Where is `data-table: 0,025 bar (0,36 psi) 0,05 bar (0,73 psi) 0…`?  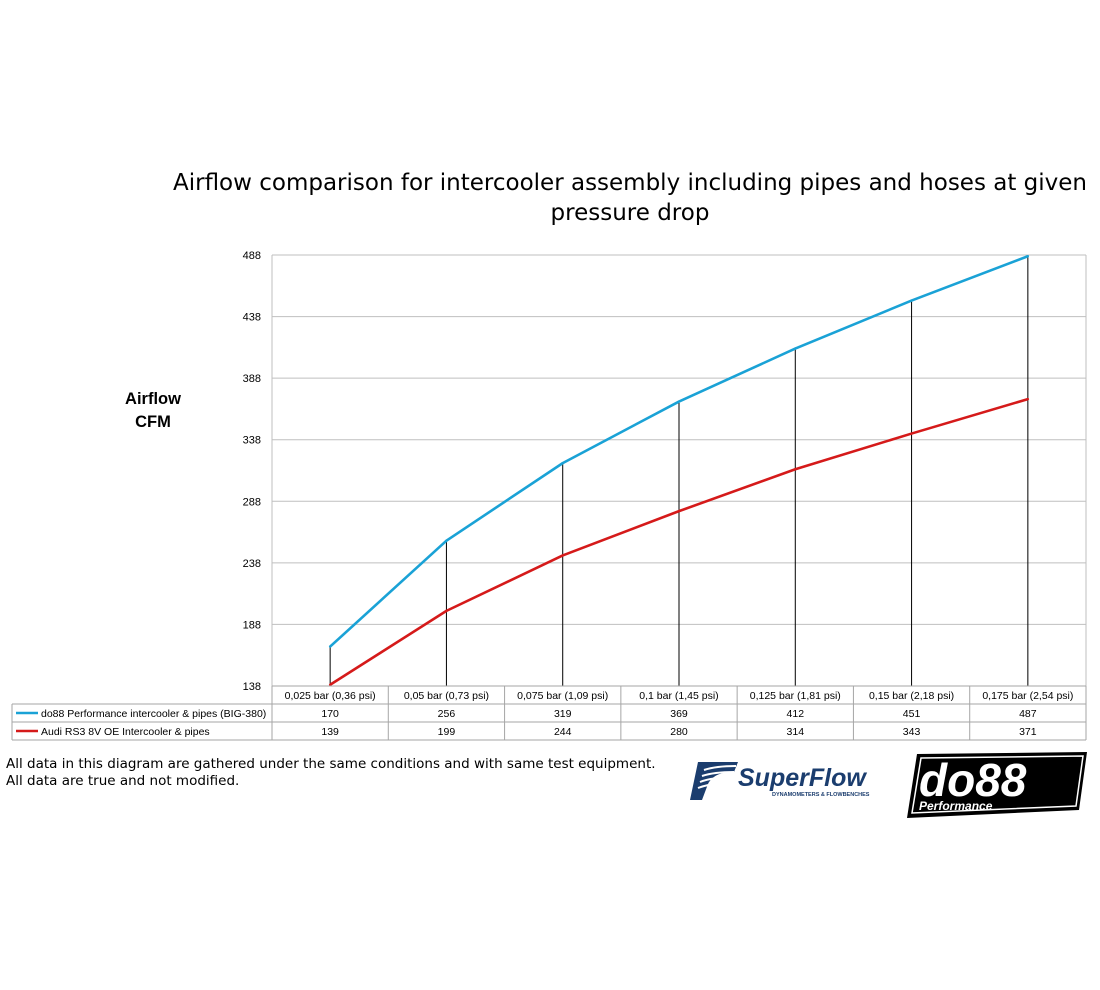
data-table: 0,025 bar (0,36 psi) 0,05 bar (0,73 psi) 0… is located at coordinates (549, 713).